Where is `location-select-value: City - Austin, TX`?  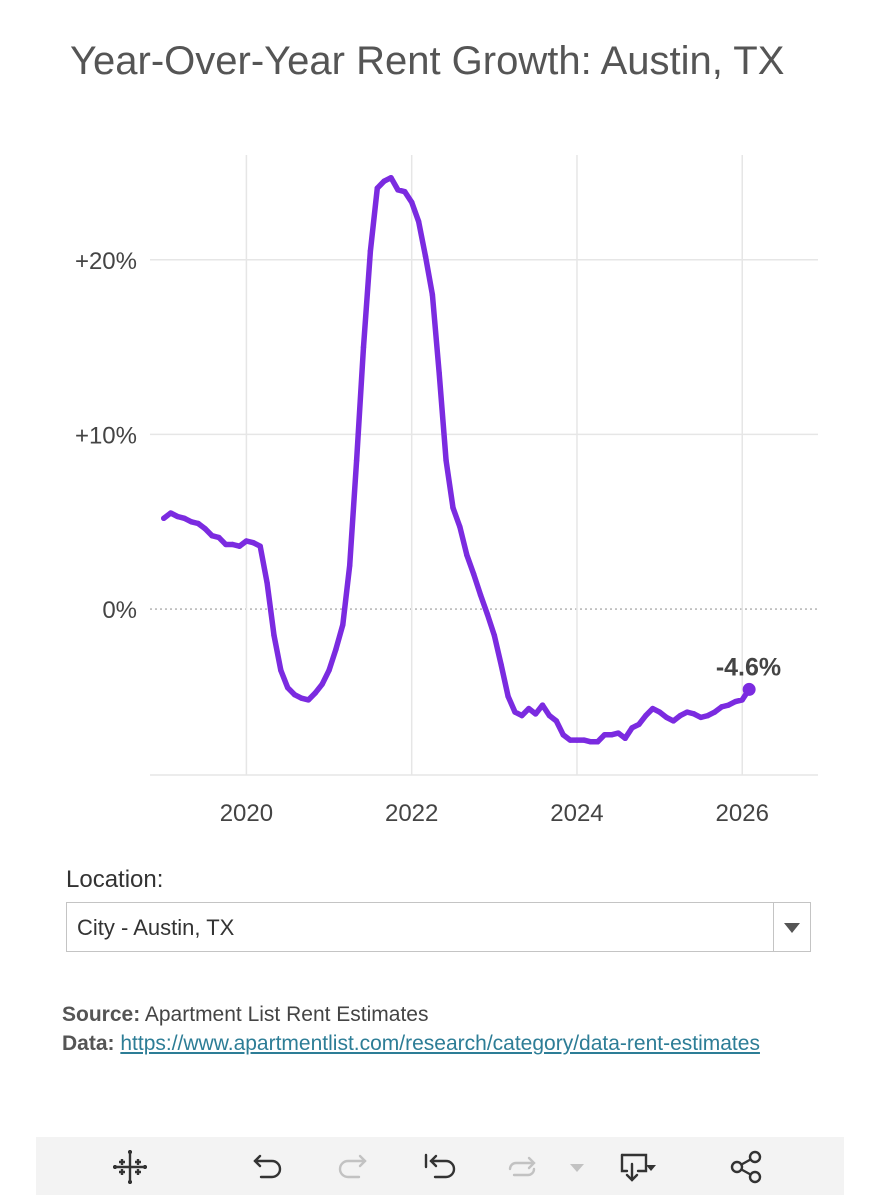
location-select-value: City - Austin, TX is located at coordinates (156, 927).